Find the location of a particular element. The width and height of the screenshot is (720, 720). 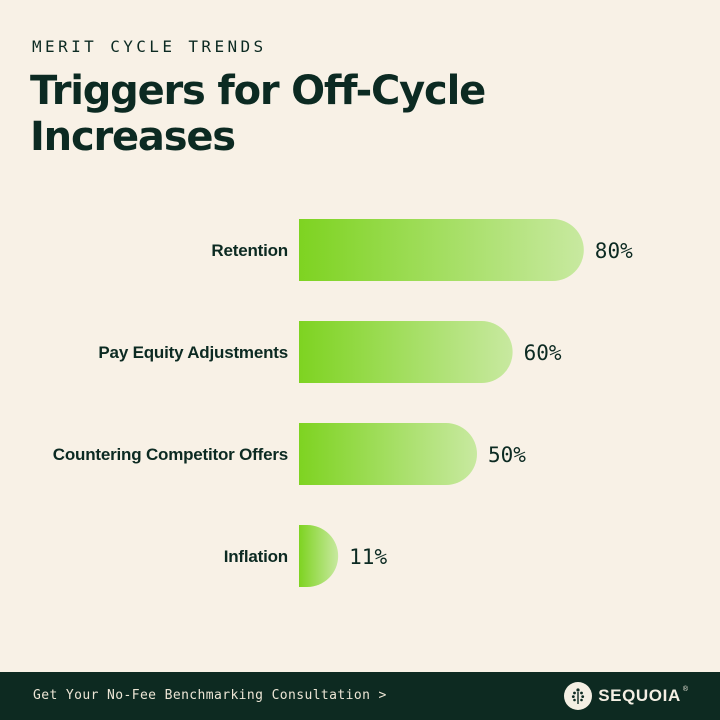

value-label: 80% is located at coordinates (614, 251).